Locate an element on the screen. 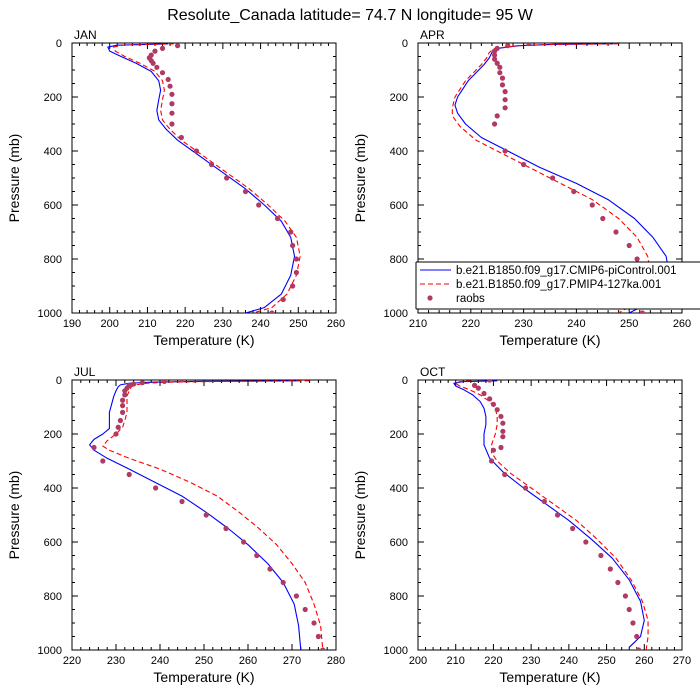 Image resolution: width=700 pixels, height=700 pixels. x-tick-label: 270 is located at coordinates (292, 661).